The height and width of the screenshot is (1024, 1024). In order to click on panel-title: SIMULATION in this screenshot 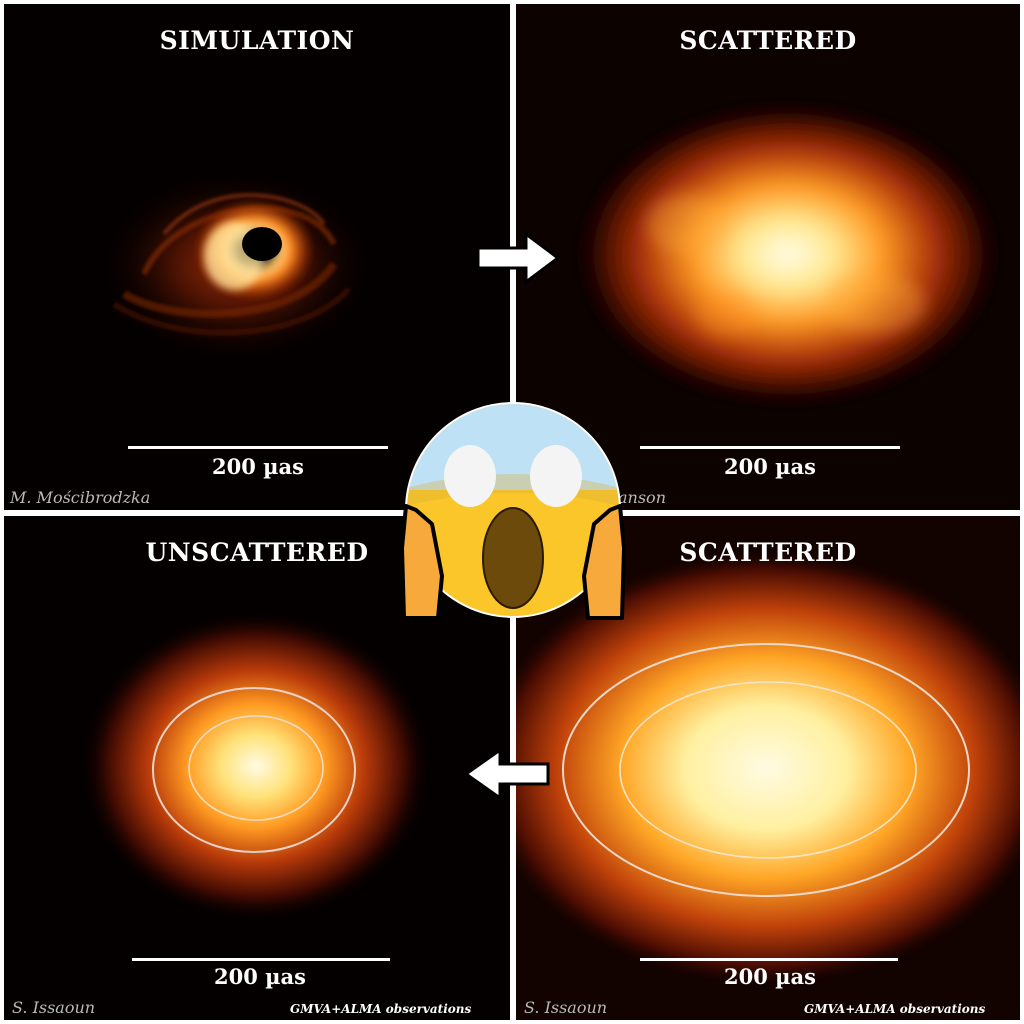, I will do `click(257, 40)`.